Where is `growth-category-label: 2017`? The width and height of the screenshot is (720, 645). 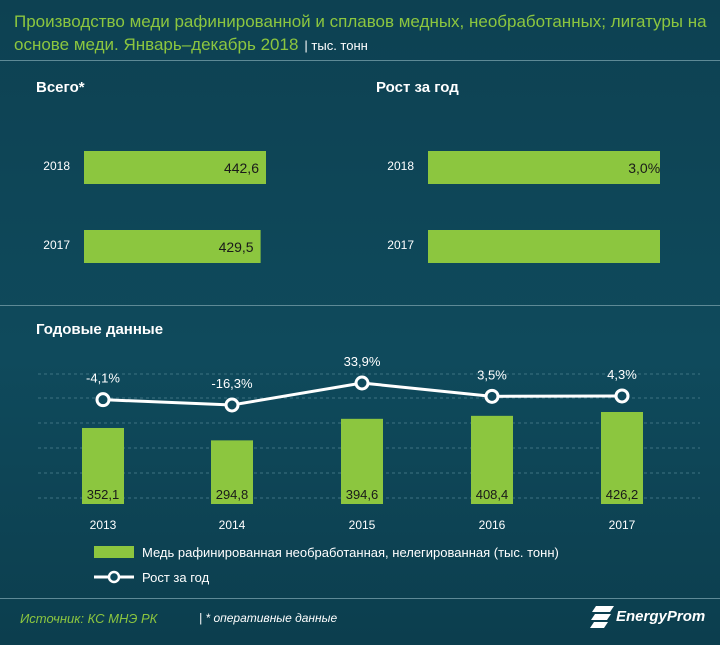 growth-category-label: 2017 is located at coordinates (400, 245).